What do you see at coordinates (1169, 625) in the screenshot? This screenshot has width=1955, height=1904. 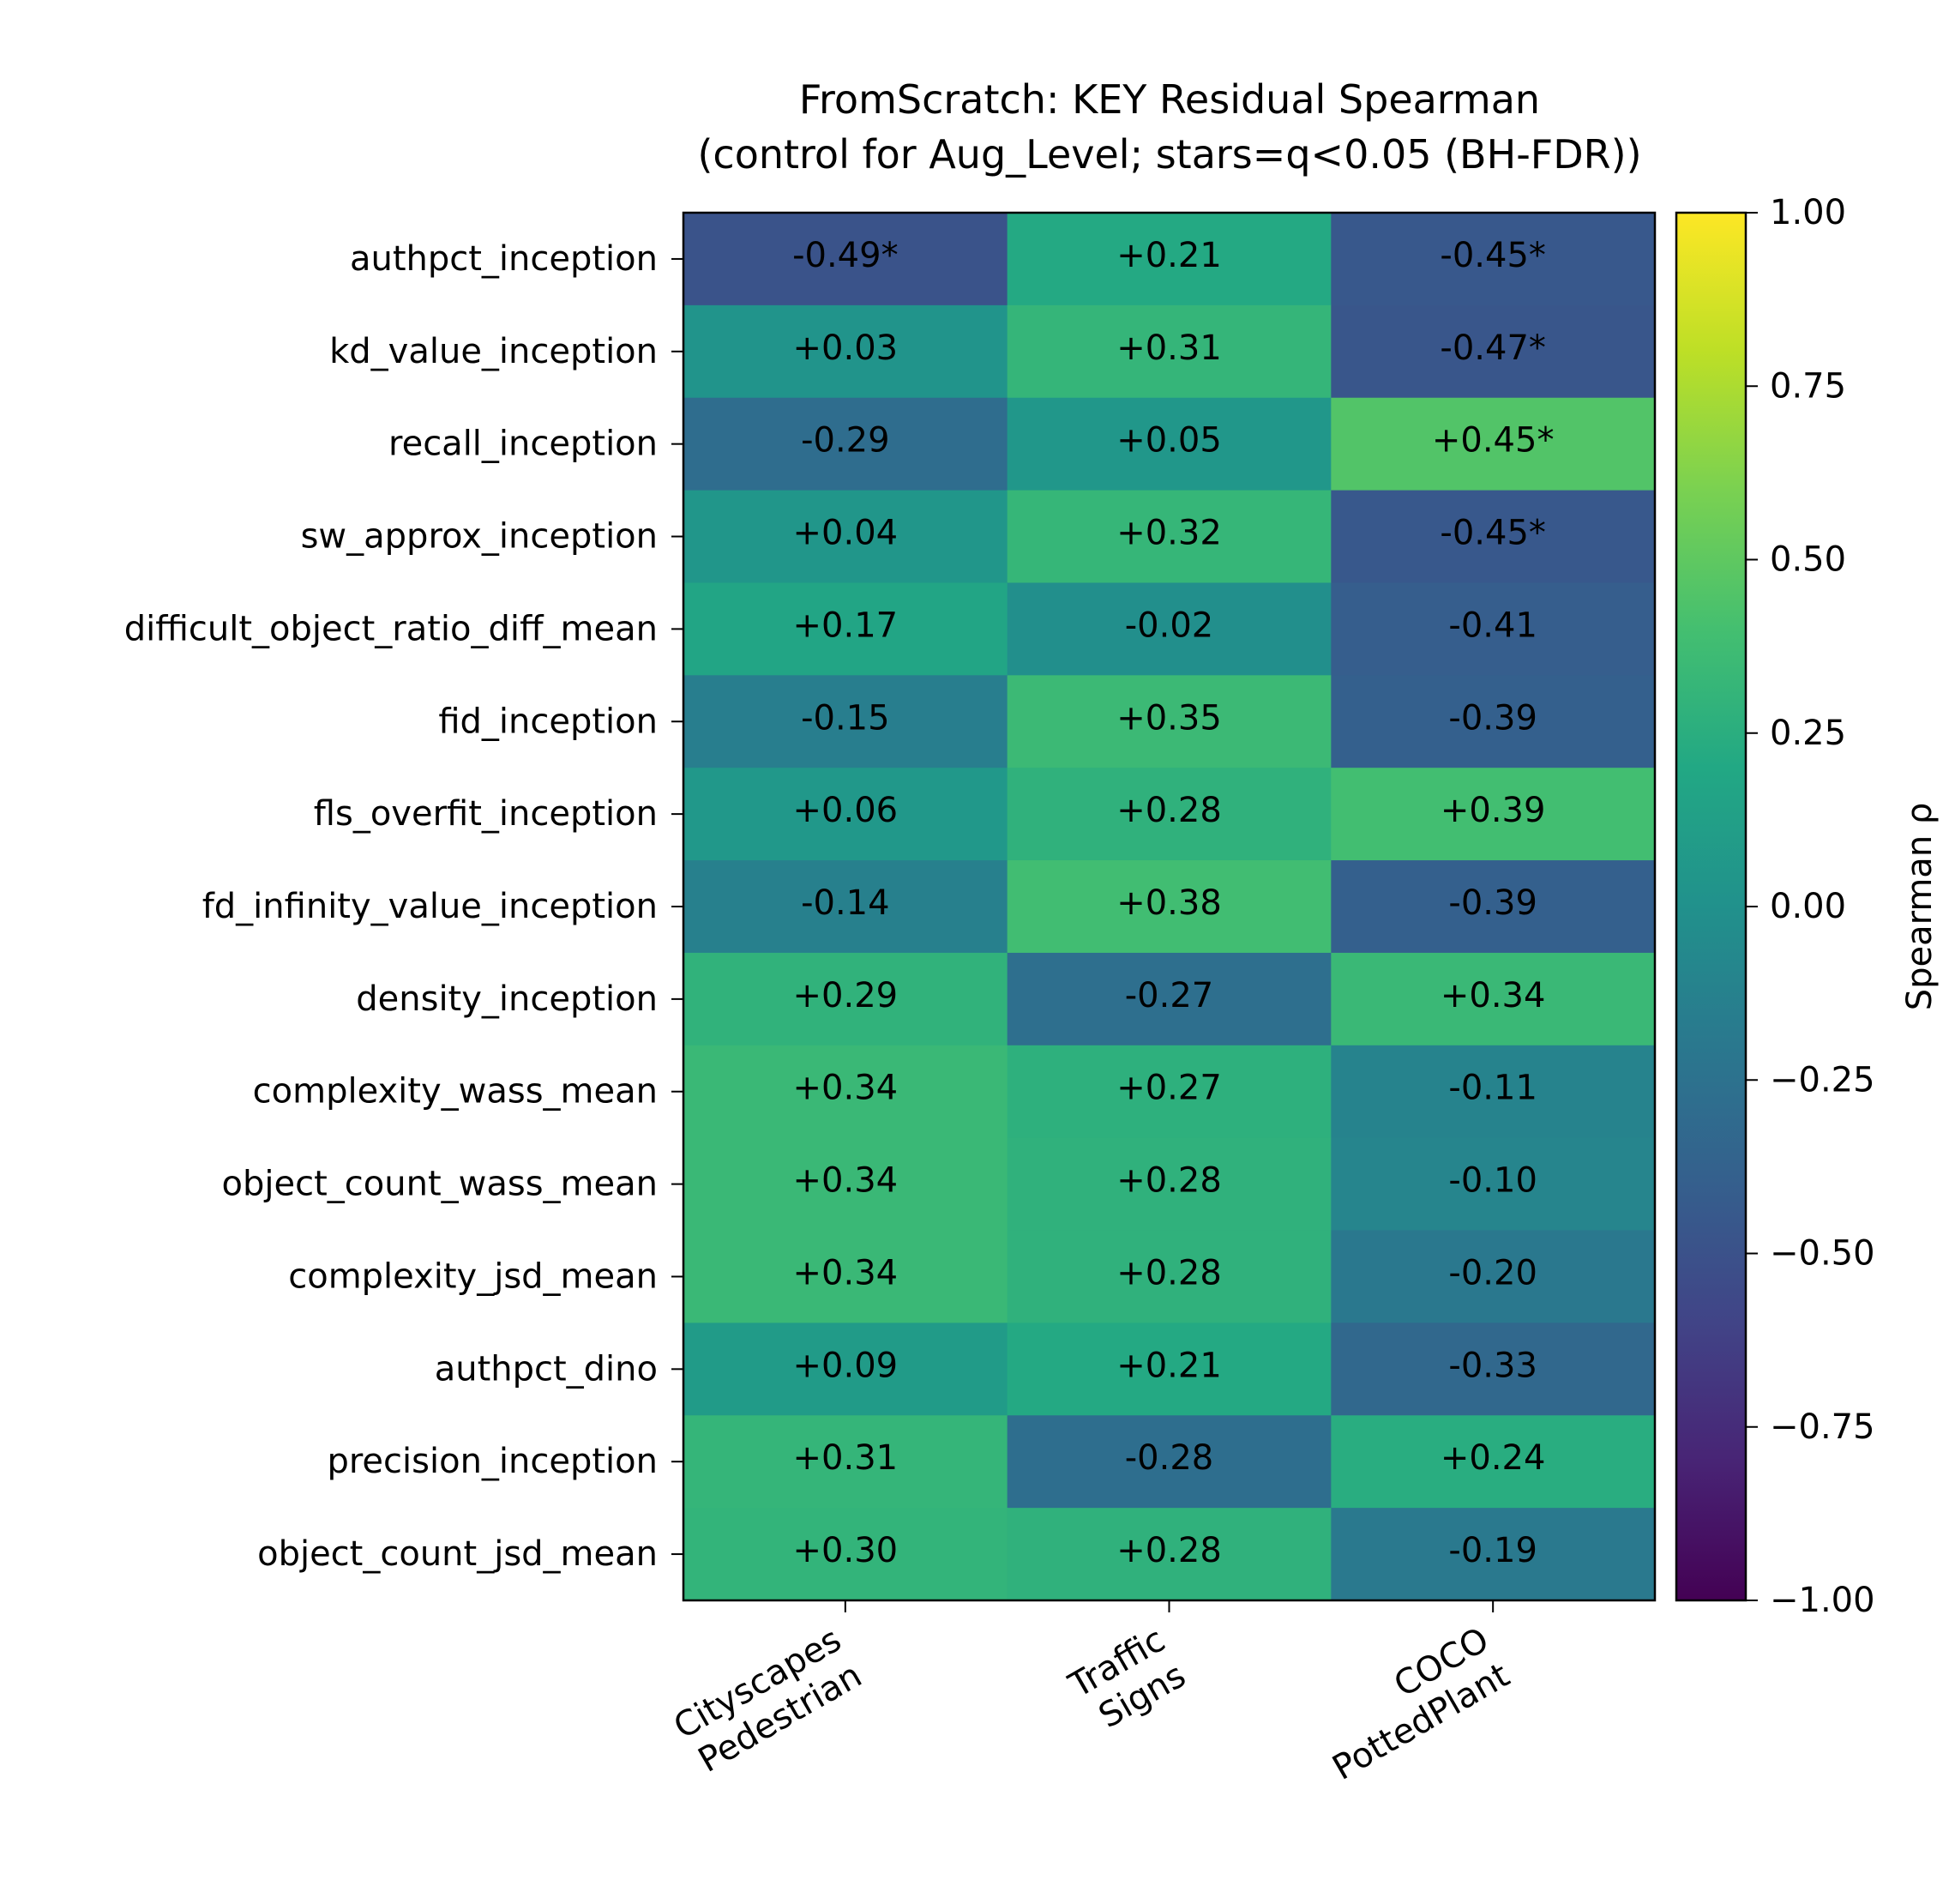 I see `cell-value-label: -0.02` at bounding box center [1169, 625].